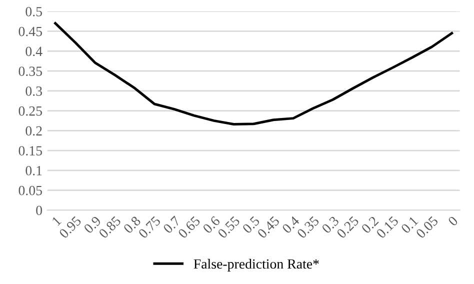  Describe the element at coordinates (189, 227) in the screenshot. I see `x-tick-label: 0.65` at that location.